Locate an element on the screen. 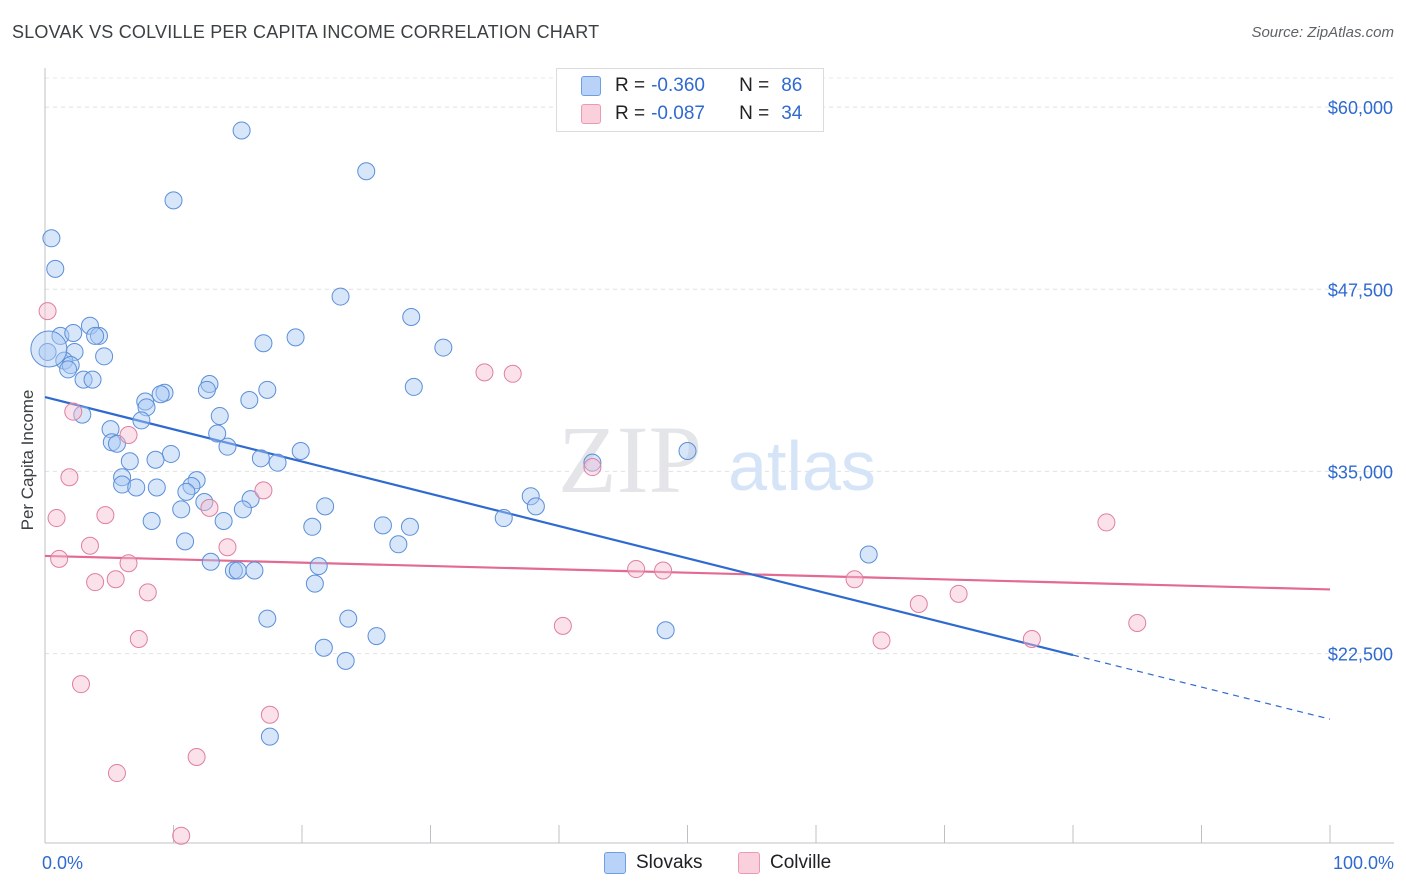 Image resolution: width=1406 pixels, height=892 pixels. series-legend: Slovaks Colville is located at coordinates (703, 865).